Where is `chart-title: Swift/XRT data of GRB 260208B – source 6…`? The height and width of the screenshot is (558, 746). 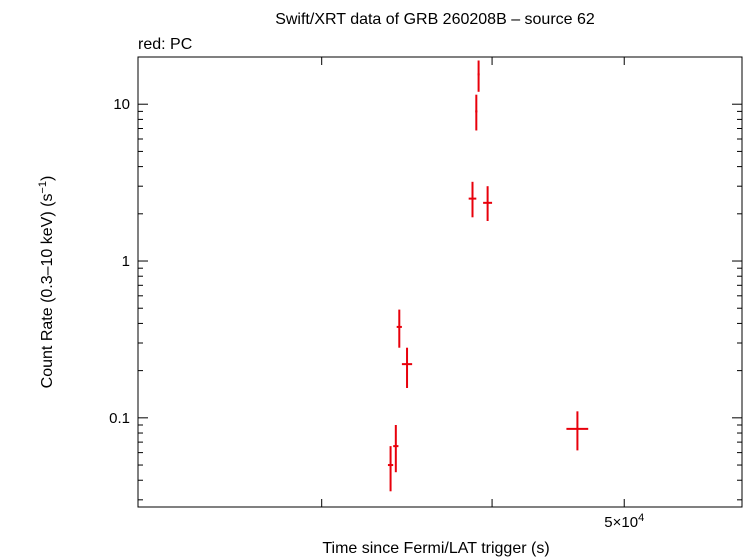
chart-title: Swift/XRT data of GRB 260208B – source 6… is located at coordinates (435, 19).